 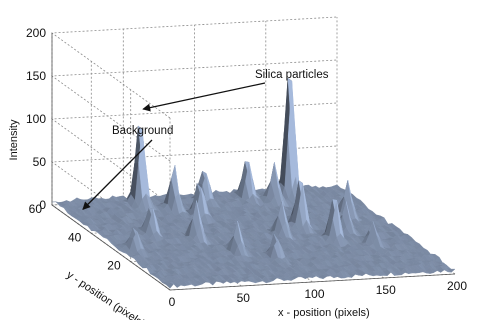 What do you see at coordinates (75, 237) in the screenshot?
I see `y-tick-label: 40` at bounding box center [75, 237].